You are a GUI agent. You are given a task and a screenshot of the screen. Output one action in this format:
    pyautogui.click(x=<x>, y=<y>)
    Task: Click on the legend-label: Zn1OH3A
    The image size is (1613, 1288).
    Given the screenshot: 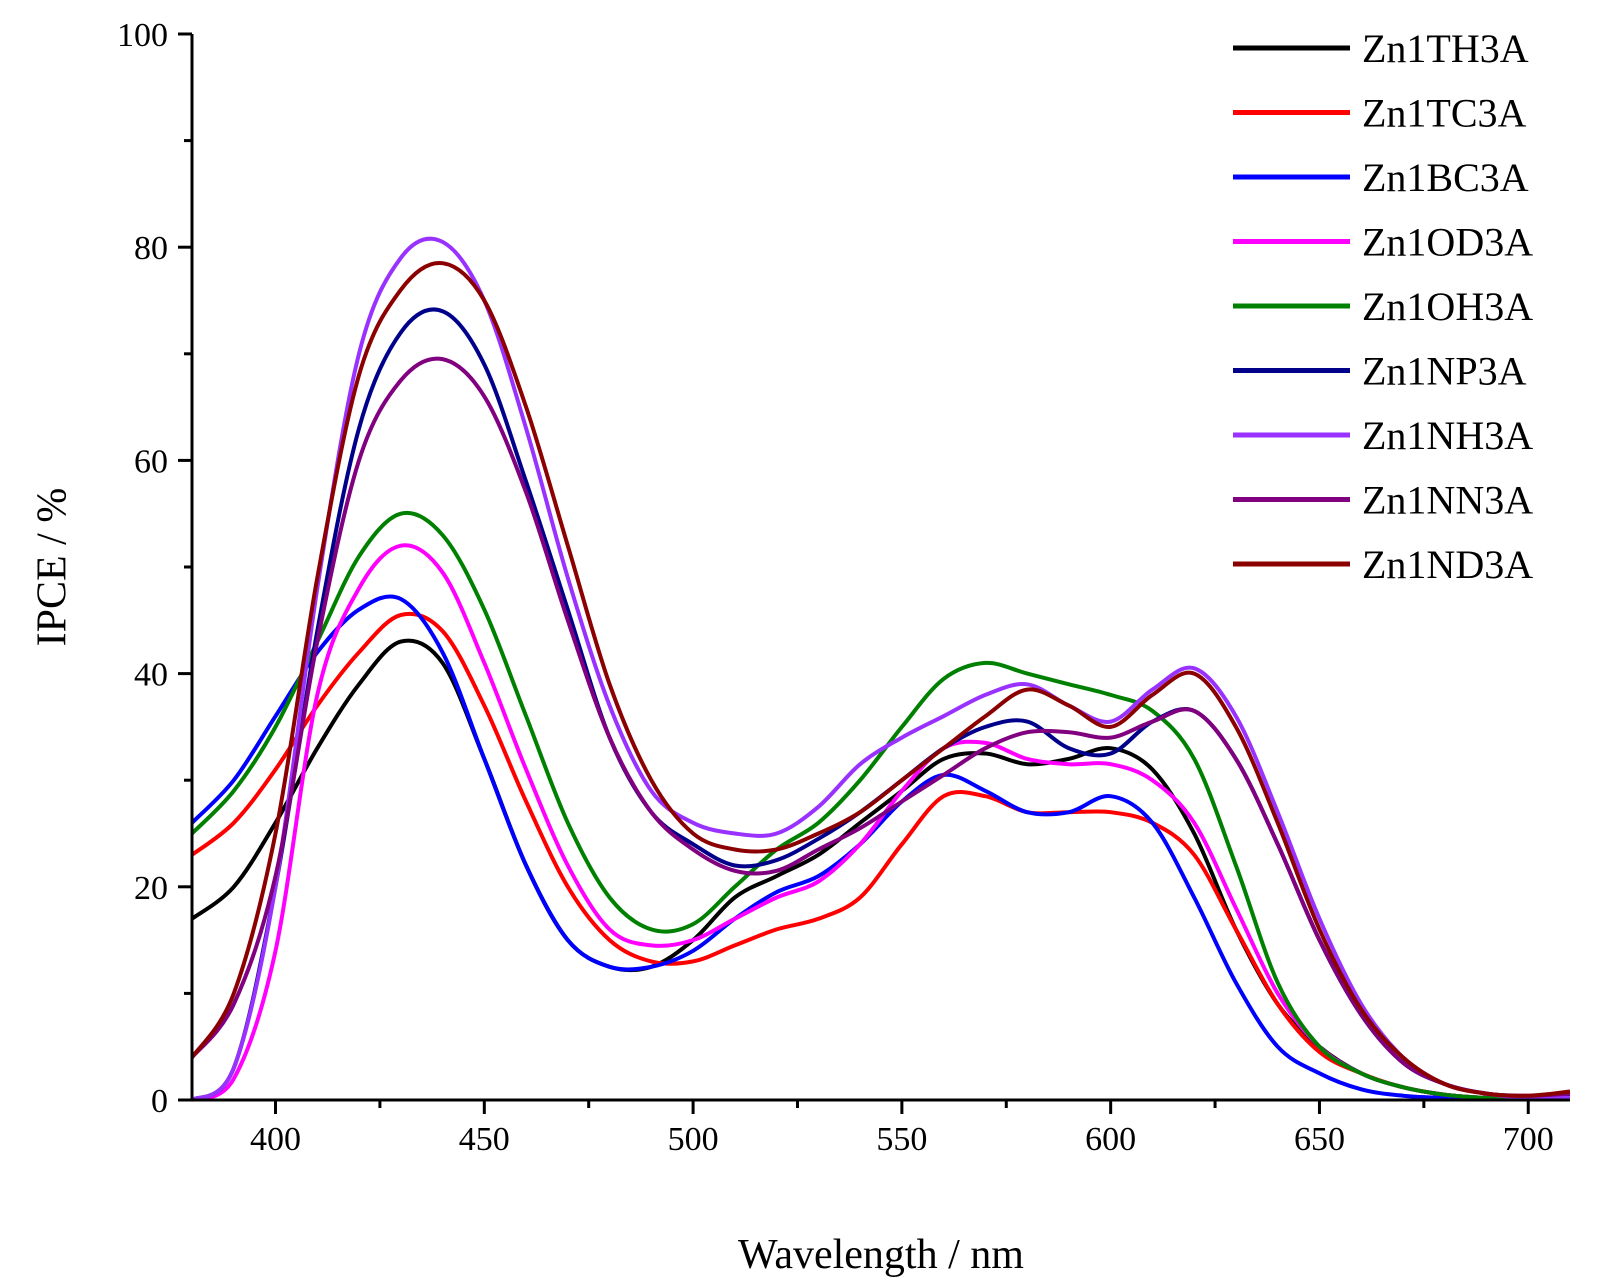 What is the action you would take?
    pyautogui.click(x=1447, y=306)
    